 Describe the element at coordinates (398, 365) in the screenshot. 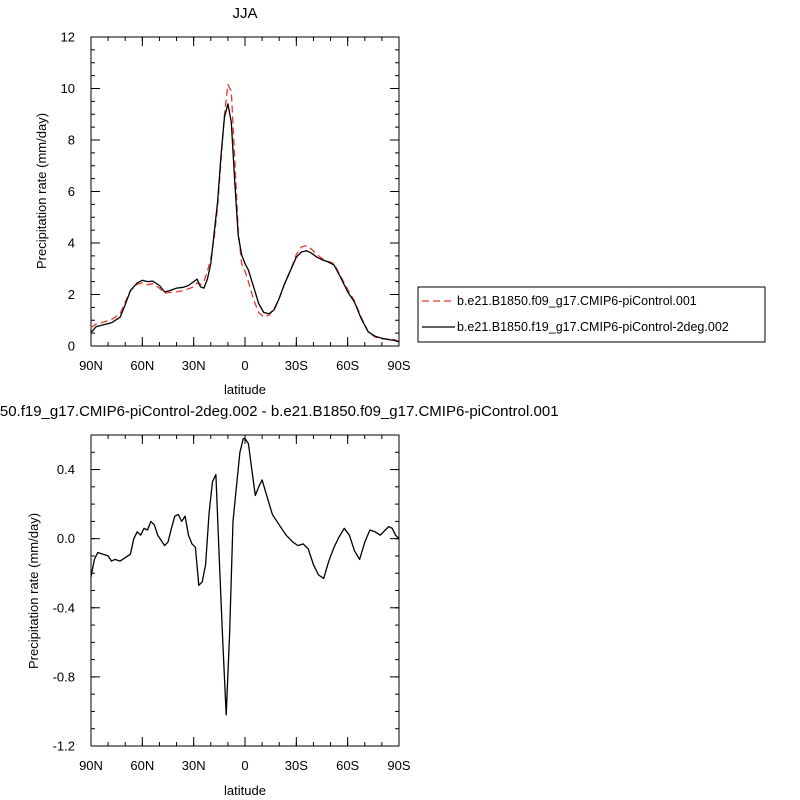

I see `top-x-tick-label: 90S` at that location.